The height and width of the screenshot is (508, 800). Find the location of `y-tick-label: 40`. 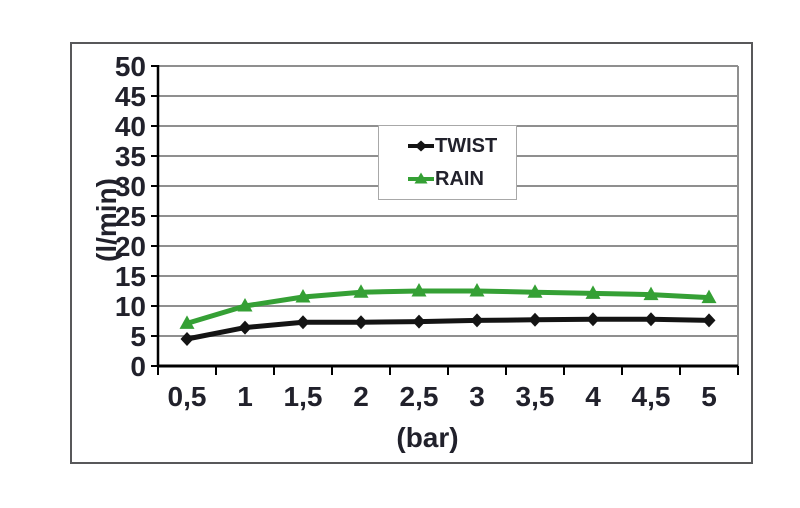

y-tick-label: 40 is located at coordinates (130, 126).